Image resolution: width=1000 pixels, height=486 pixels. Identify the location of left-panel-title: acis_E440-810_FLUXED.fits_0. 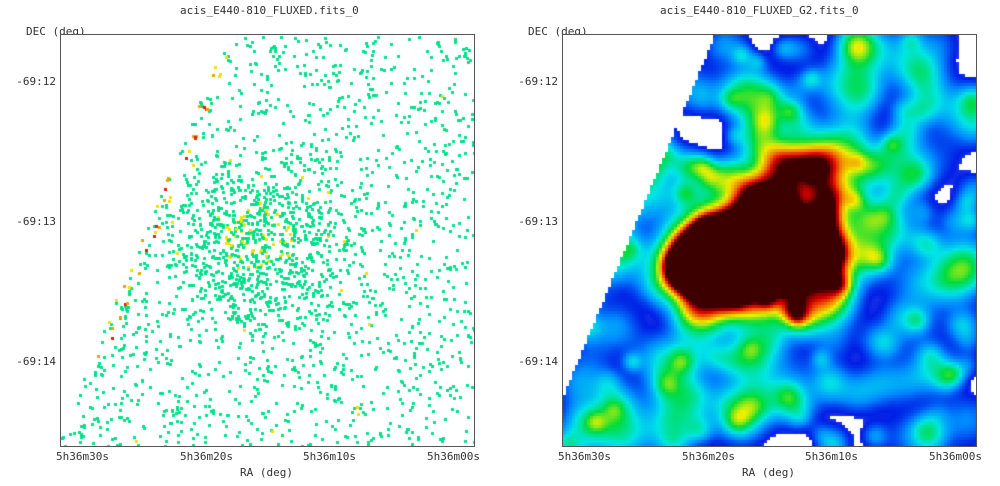
(269, 10).